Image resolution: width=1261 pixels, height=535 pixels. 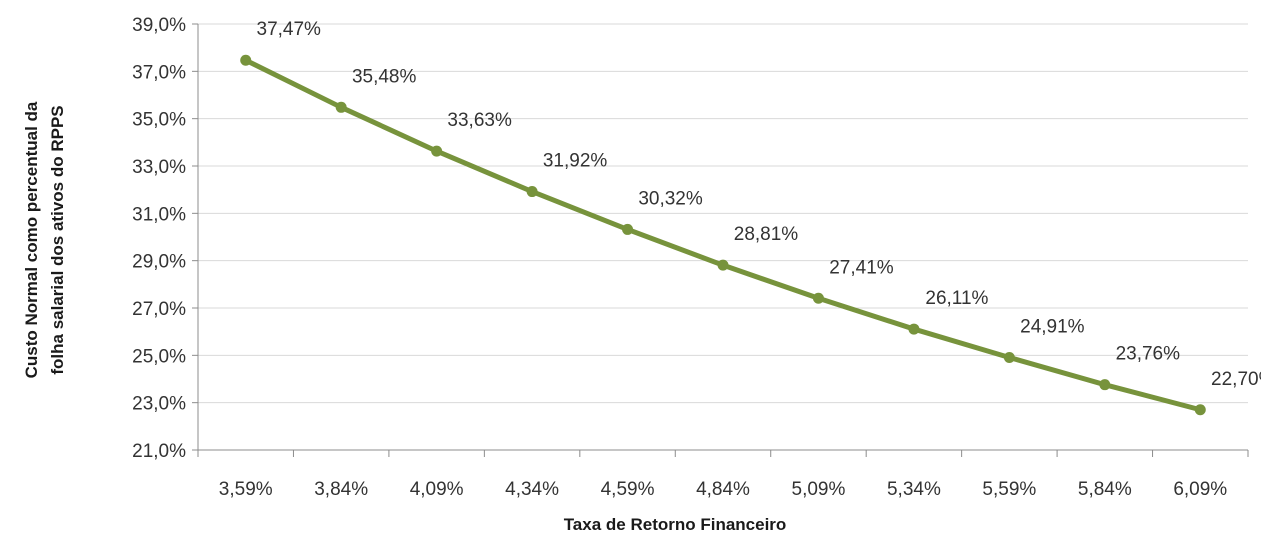 What do you see at coordinates (861, 267) in the screenshot?
I see `data-label: 27,41%` at bounding box center [861, 267].